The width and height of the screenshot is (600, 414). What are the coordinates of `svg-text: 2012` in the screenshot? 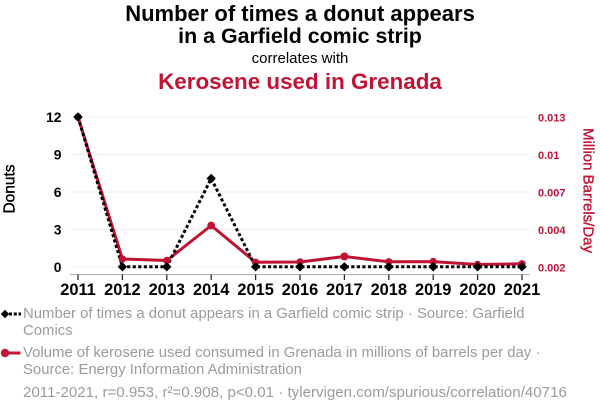 It's located at (122, 290).